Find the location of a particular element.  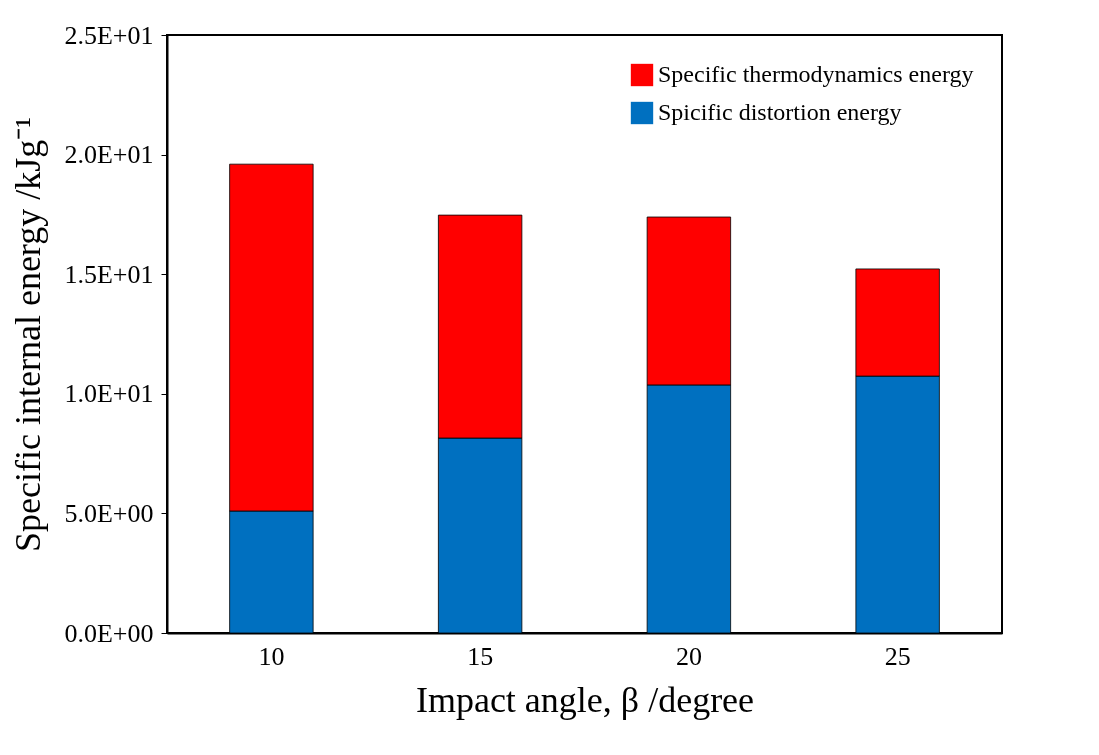

y-axis-title: Specific internal energy /kJg⁻¹ is located at coordinates (28, 334).